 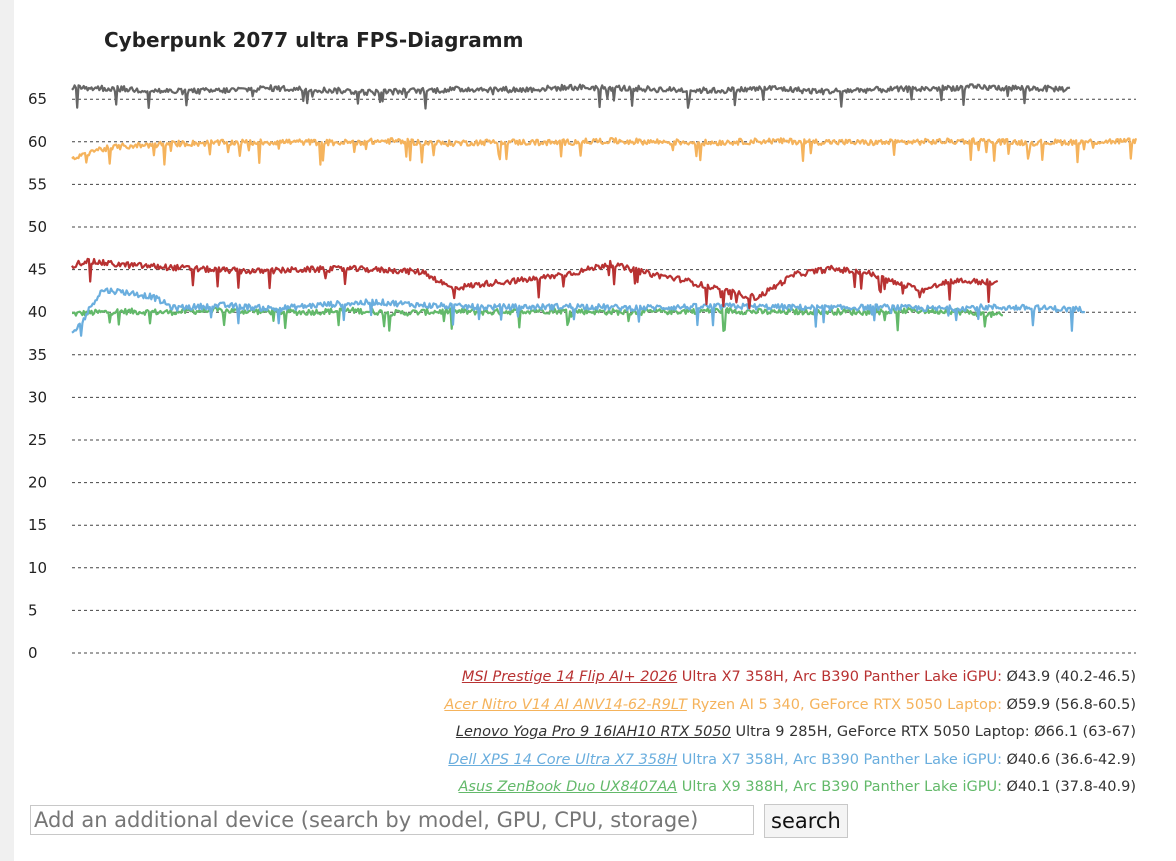 What do you see at coordinates (37, 99) in the screenshot?
I see `y-tick-label: 65` at bounding box center [37, 99].